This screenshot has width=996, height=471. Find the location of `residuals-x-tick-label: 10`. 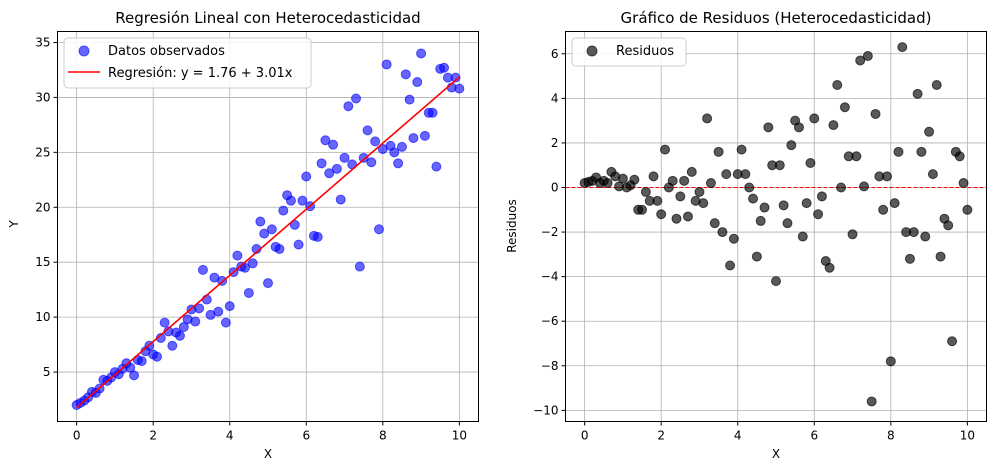

residuals-x-tick-label: 10 is located at coordinates (967, 436).